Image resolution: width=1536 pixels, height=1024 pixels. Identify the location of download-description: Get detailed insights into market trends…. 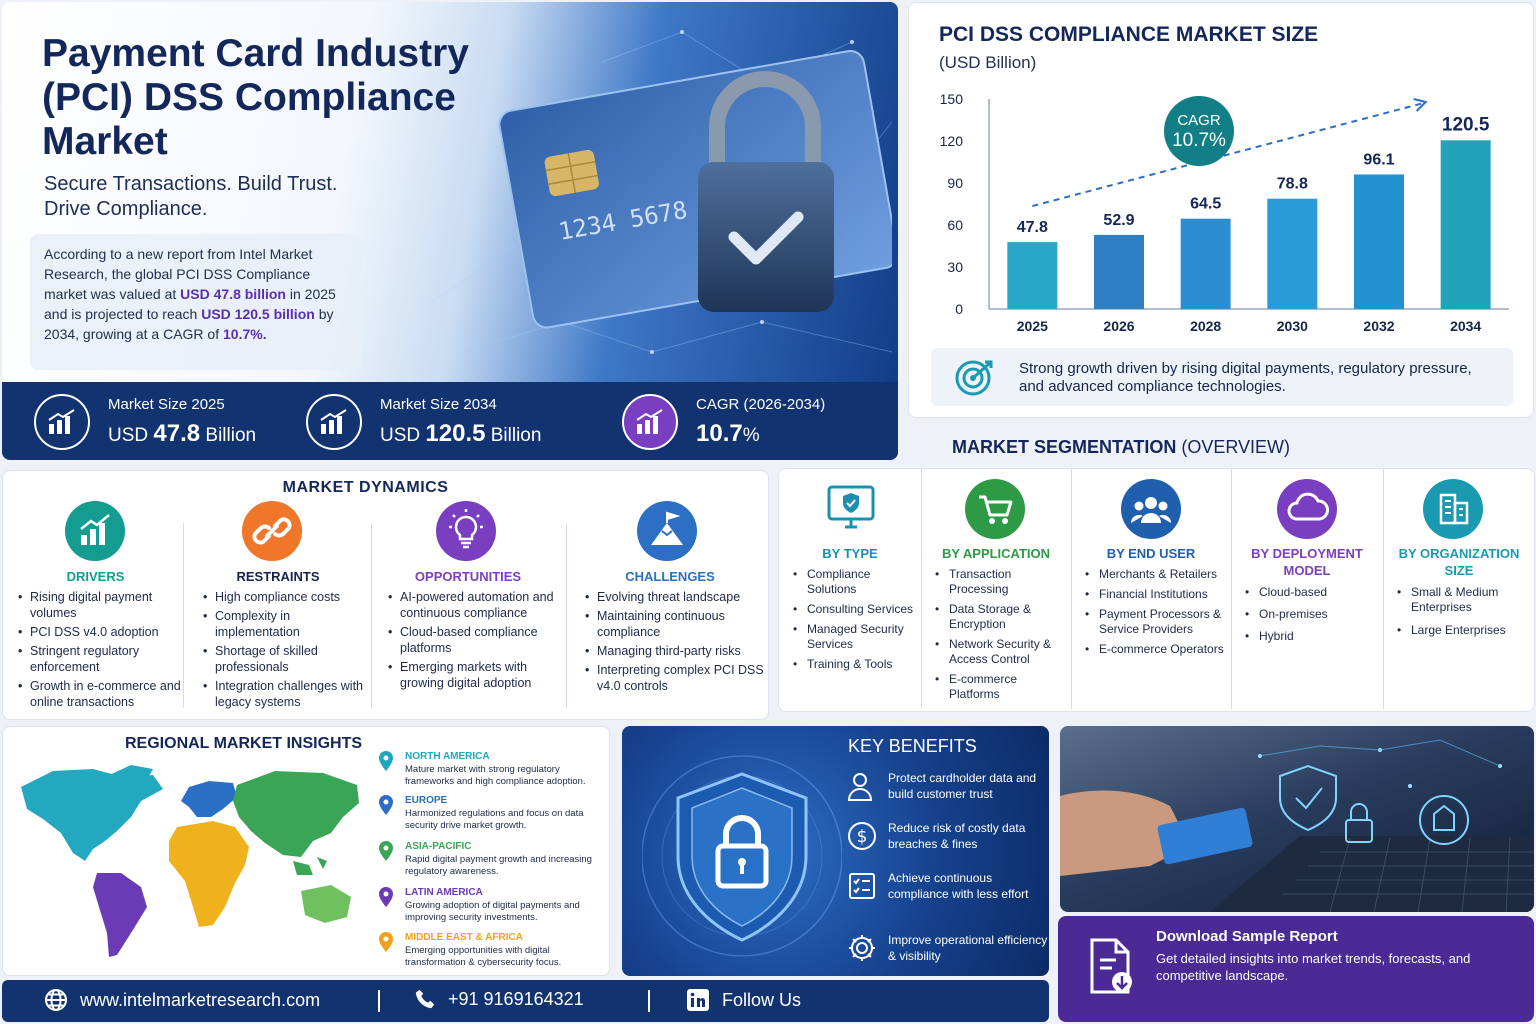
(1313, 967).